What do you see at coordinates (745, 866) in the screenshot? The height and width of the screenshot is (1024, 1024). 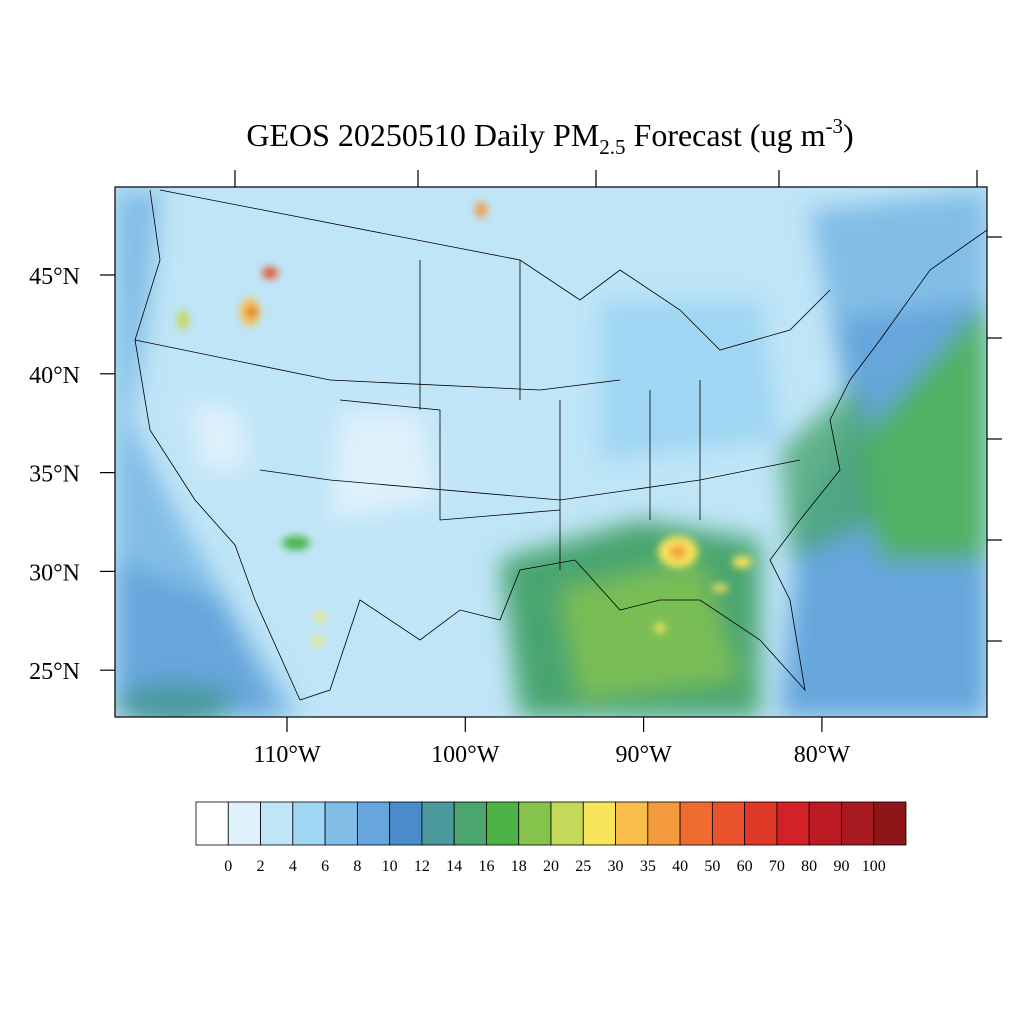 I see `colorbar-label: 60` at bounding box center [745, 866].